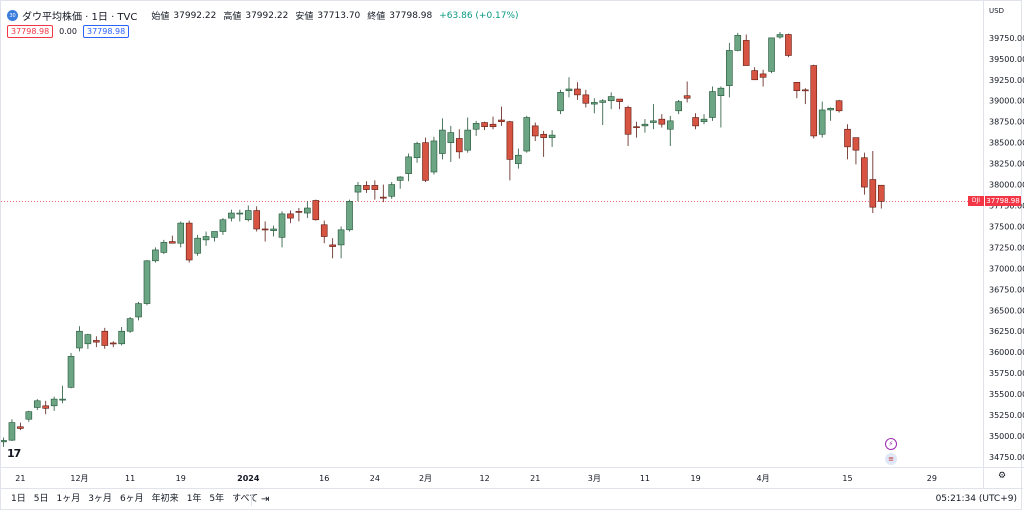  What do you see at coordinates (996, 11) in the screenshot?
I see `currency-selector: USD` at bounding box center [996, 11].